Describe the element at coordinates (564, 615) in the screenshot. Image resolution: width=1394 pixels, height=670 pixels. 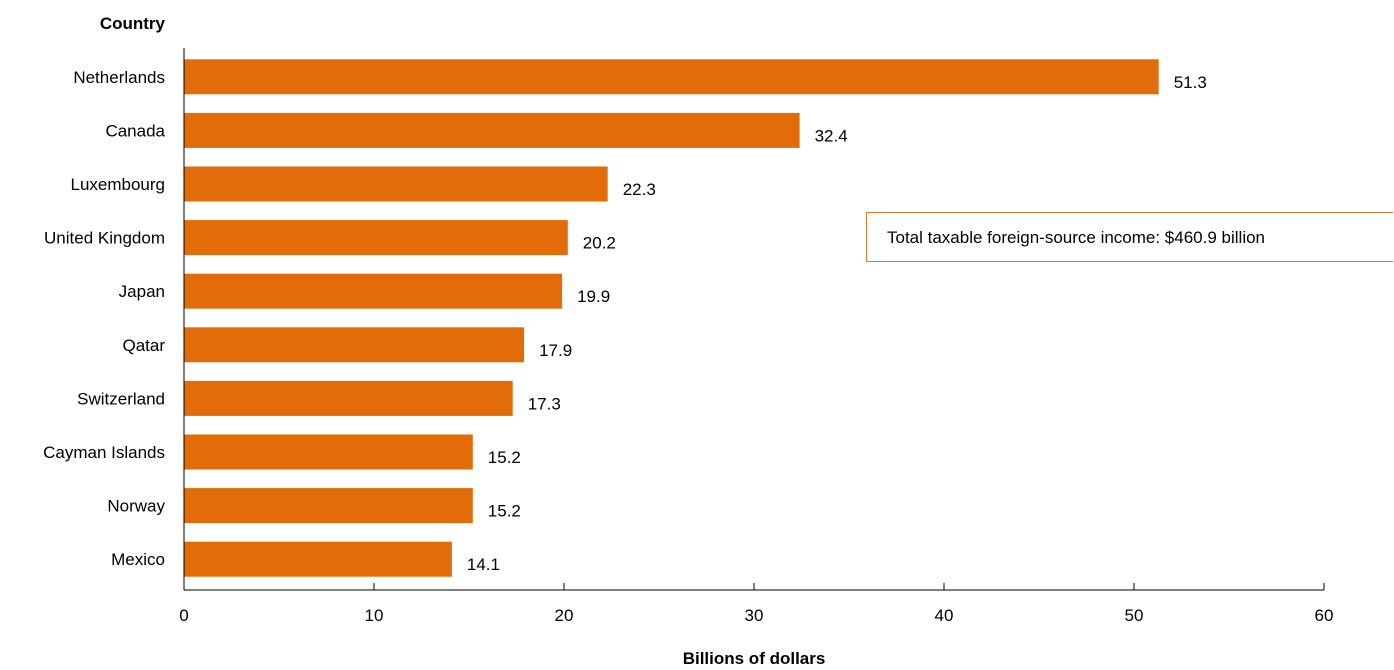
I see `x-tick-label: 20` at that location.